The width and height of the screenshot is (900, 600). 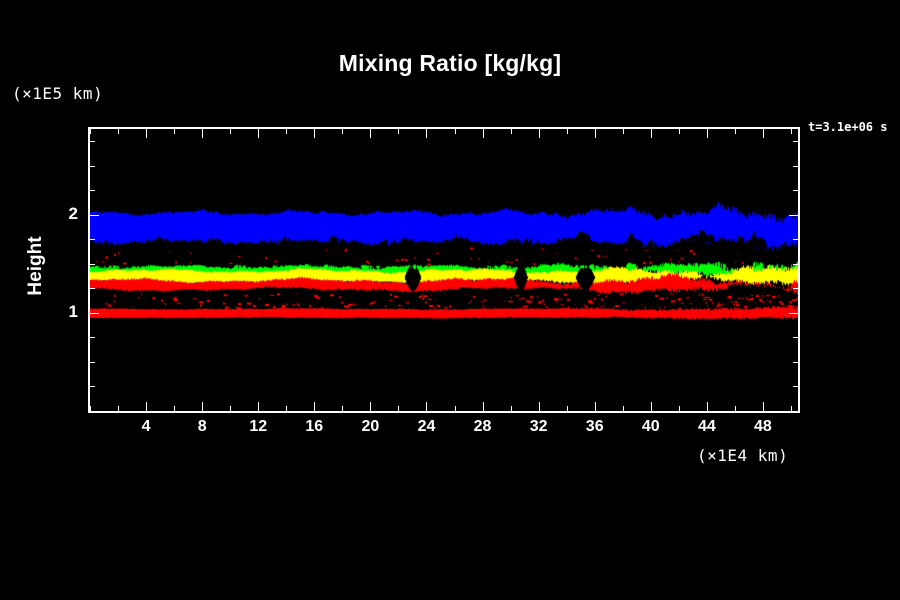 What do you see at coordinates (650, 426) in the screenshot?
I see `x-tick-label: 40` at bounding box center [650, 426].